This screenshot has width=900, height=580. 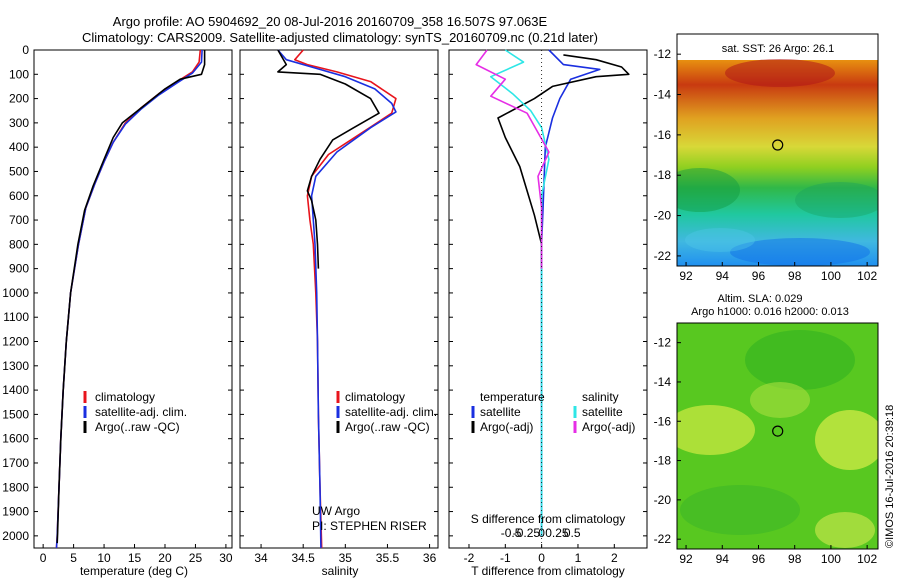 What do you see at coordinates (557, 533) in the screenshot?
I see `top-tick-label: 0.25` at bounding box center [557, 533].